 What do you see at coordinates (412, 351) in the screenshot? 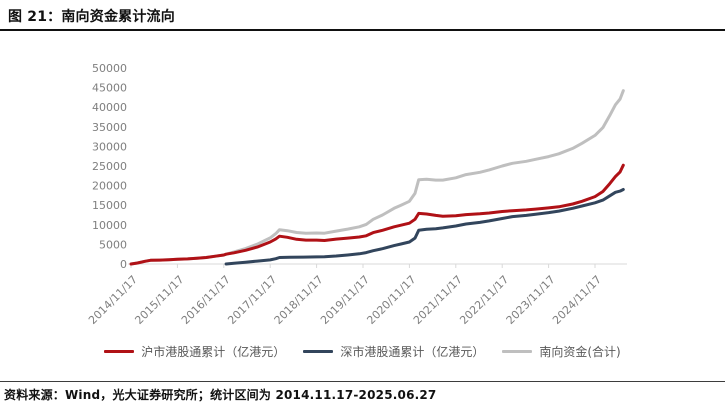
I see `legend-label-sz: 深市港股通累计（亿港元）` at bounding box center [412, 351].